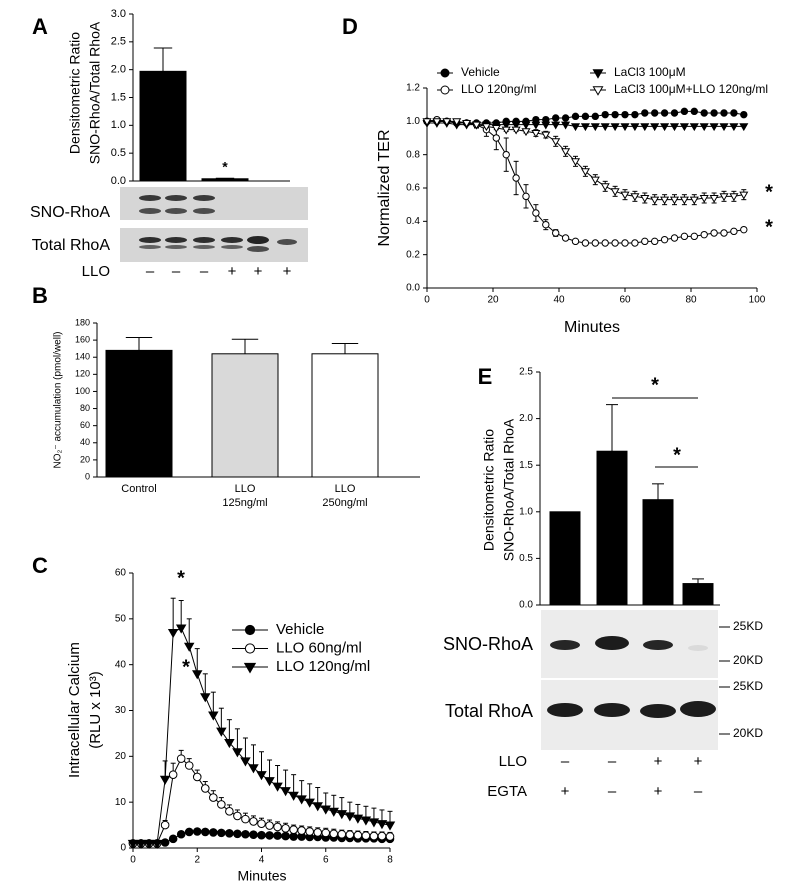  What do you see at coordinates (413, 254) in the screenshot?
I see `y-tick-label: 0.2` at bounding box center [413, 254].